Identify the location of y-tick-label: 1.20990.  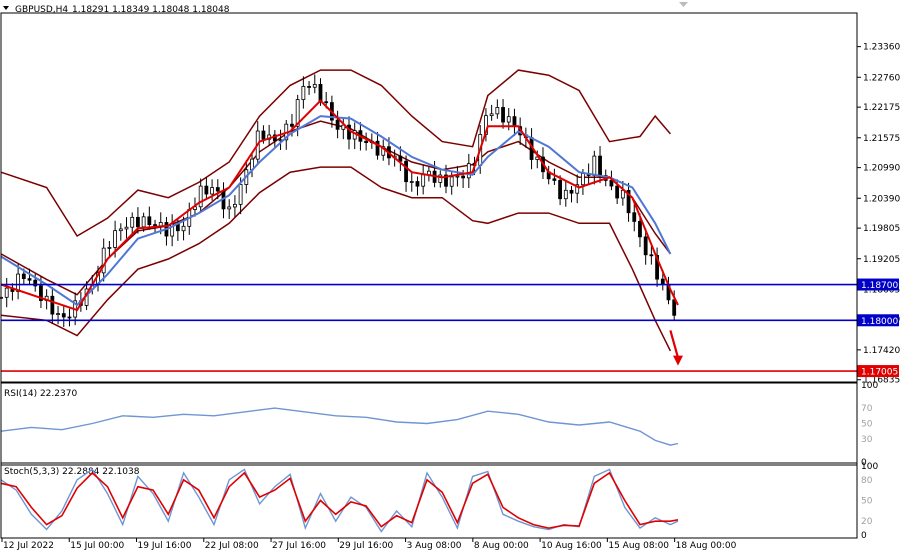
(881, 169).